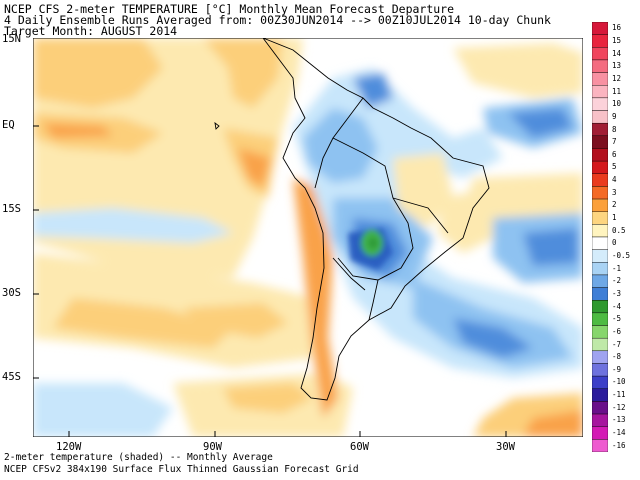  I want to click on colorbar-label: 0, so click(614, 243).